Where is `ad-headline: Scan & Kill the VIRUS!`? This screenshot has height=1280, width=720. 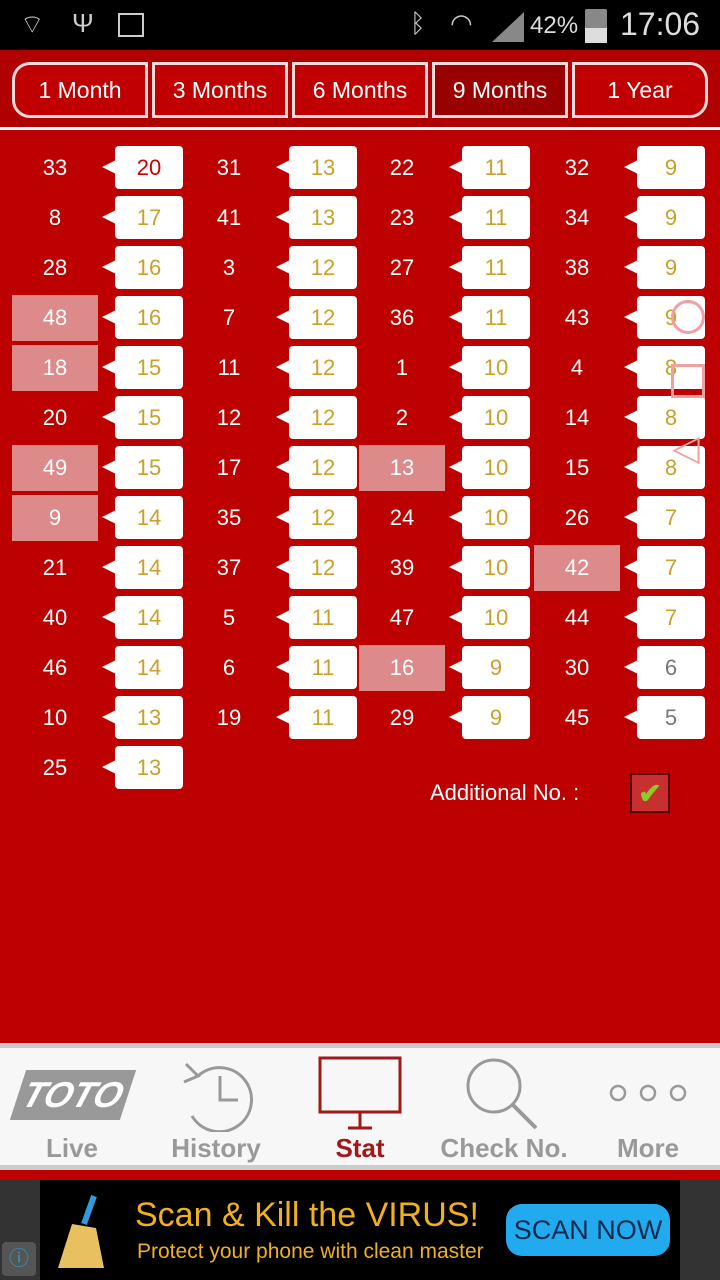
ad-headline: Scan & Kill the VIRUS! is located at coordinates (307, 1215).